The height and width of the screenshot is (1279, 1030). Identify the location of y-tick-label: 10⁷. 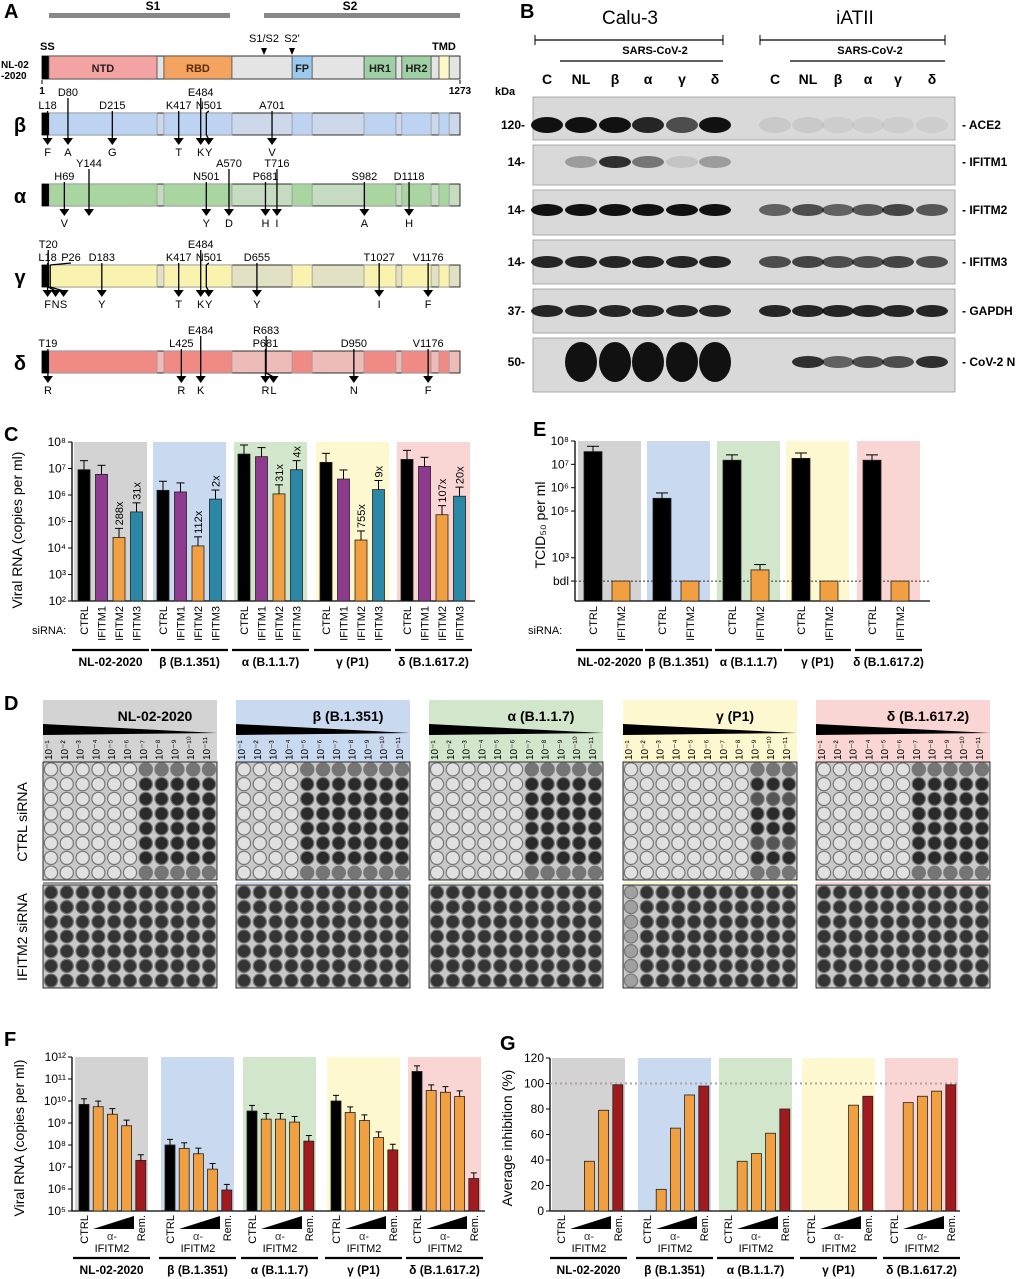
(57, 469).